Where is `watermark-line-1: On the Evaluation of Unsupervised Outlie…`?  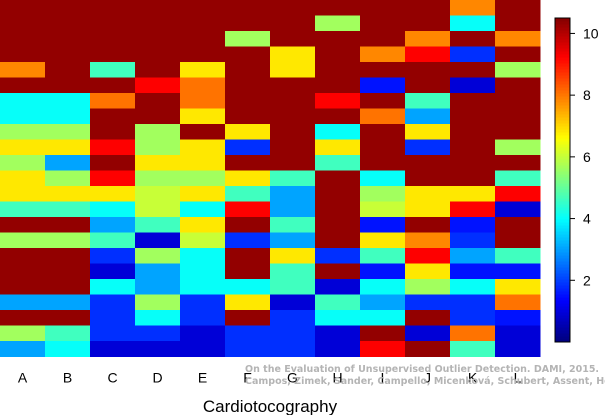 watermark-line-1: On the Evaluation of Unsupervised Outlie… is located at coordinates (422, 369).